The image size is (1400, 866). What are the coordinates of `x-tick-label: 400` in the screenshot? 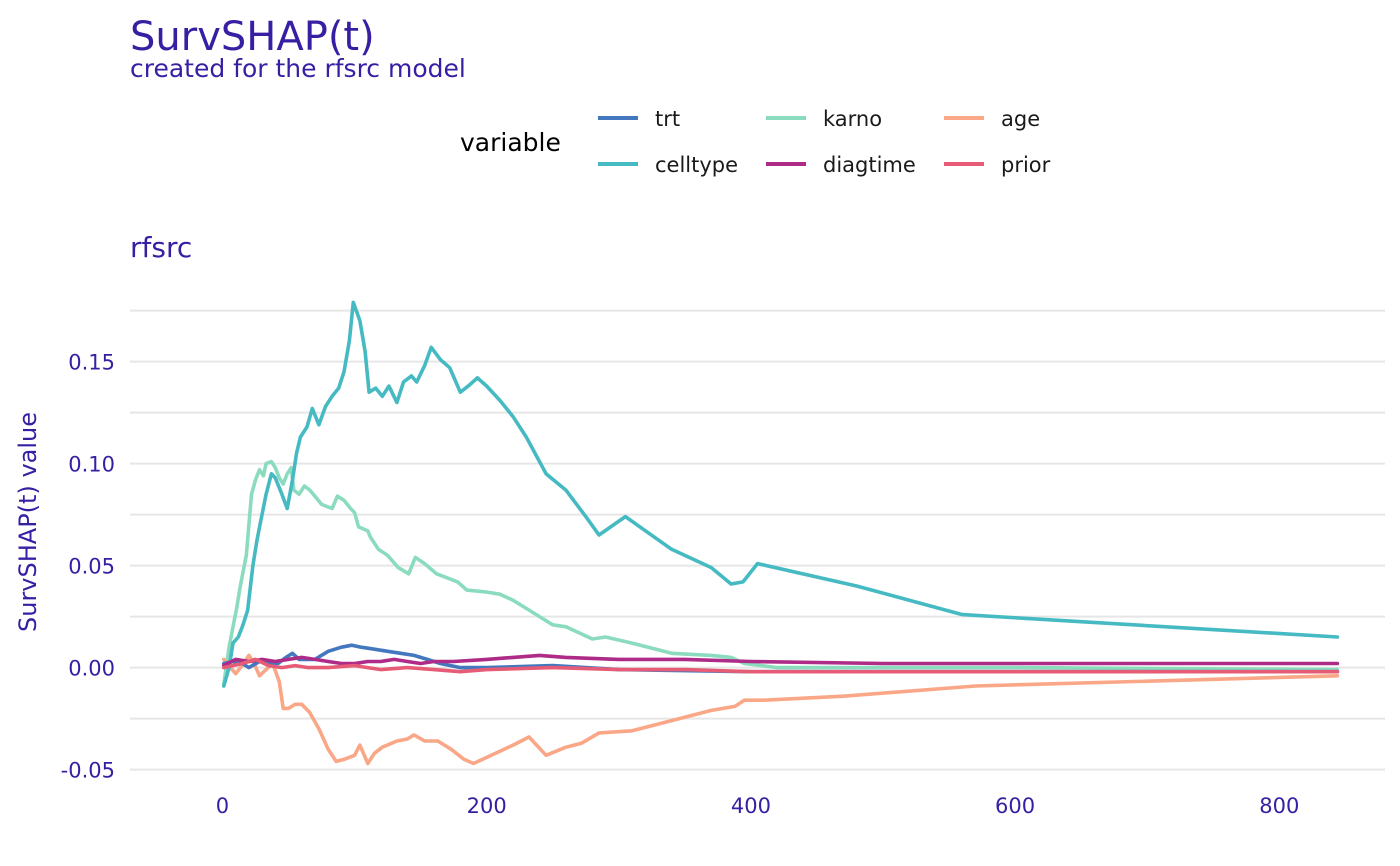 It's located at (751, 806).